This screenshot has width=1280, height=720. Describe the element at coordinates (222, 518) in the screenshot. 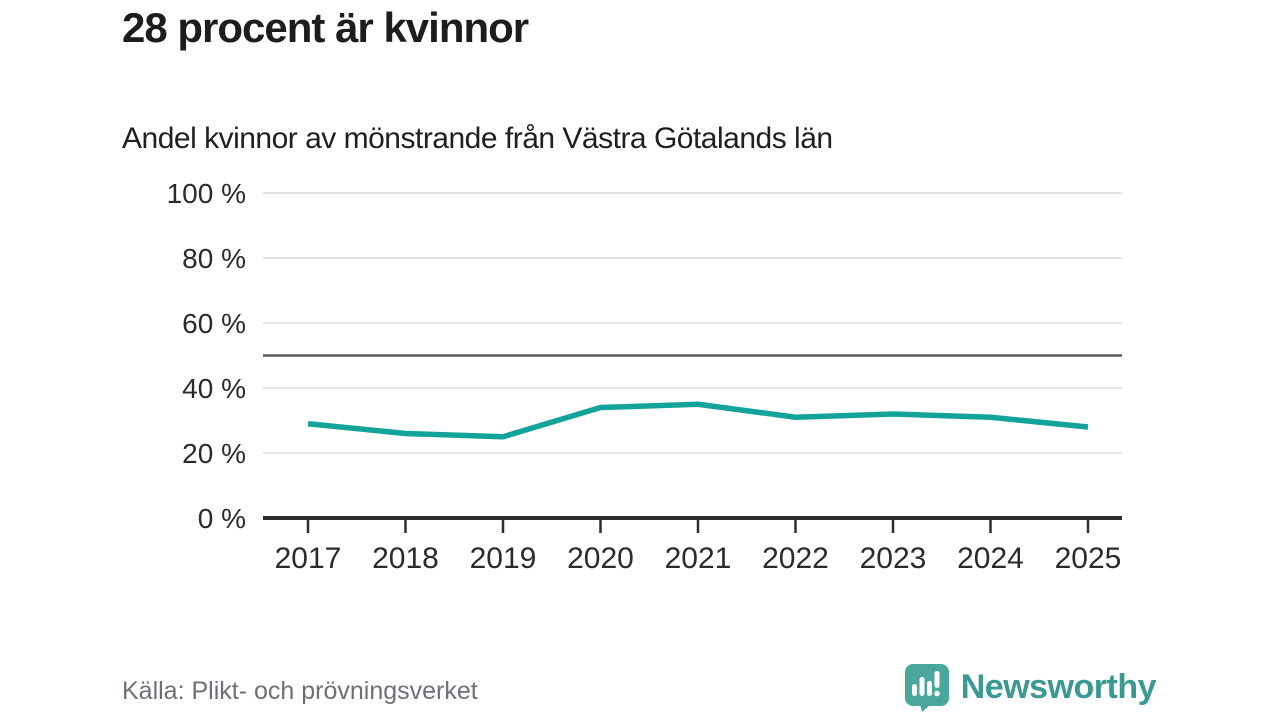

I see `y-axis-tick-label: 0 %` at that location.